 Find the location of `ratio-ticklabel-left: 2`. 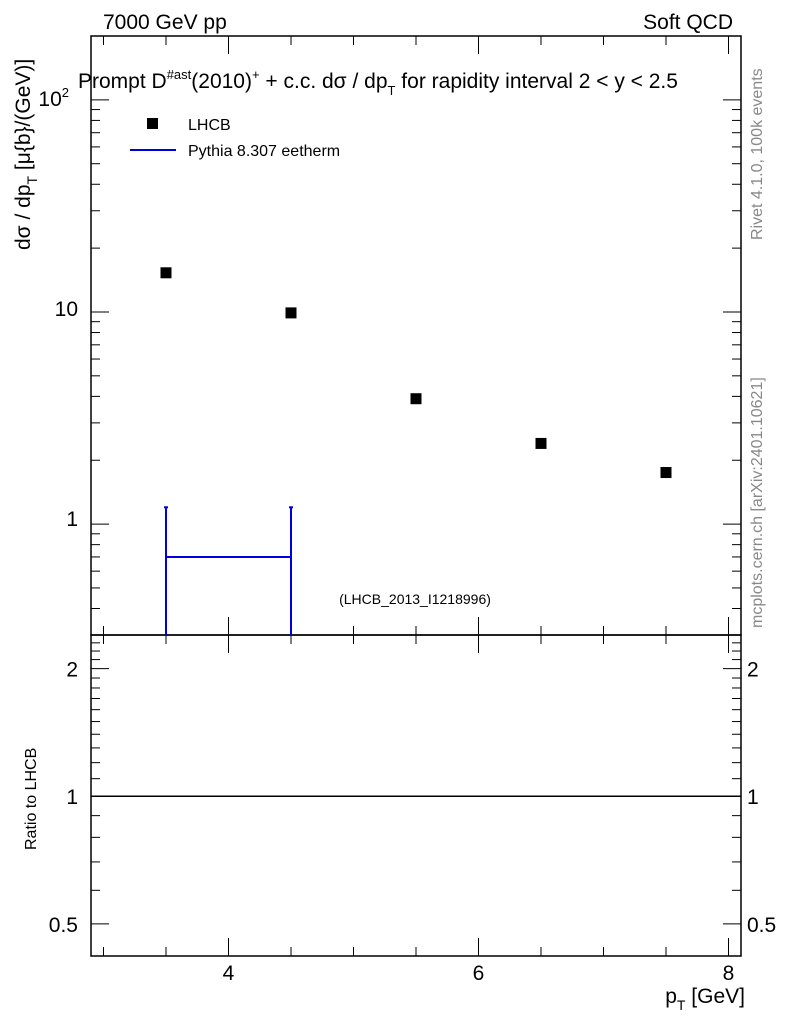

ratio-ticklabel-left: 2 is located at coordinates (72, 670).